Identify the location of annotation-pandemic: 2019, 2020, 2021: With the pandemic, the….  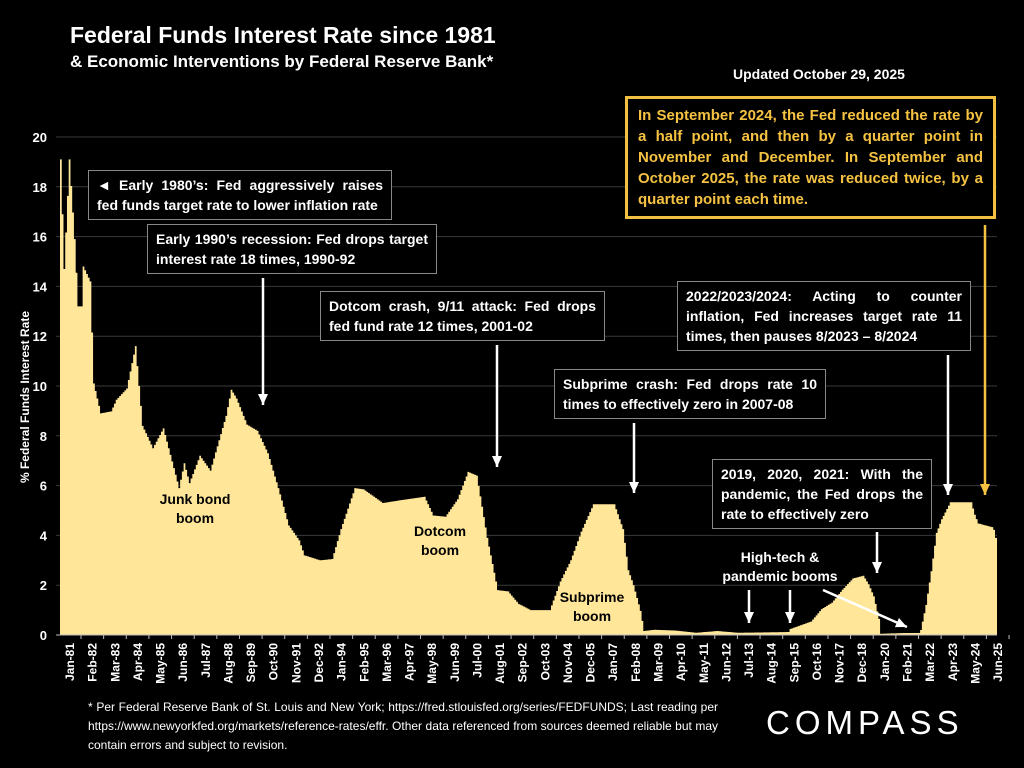
(822, 494).